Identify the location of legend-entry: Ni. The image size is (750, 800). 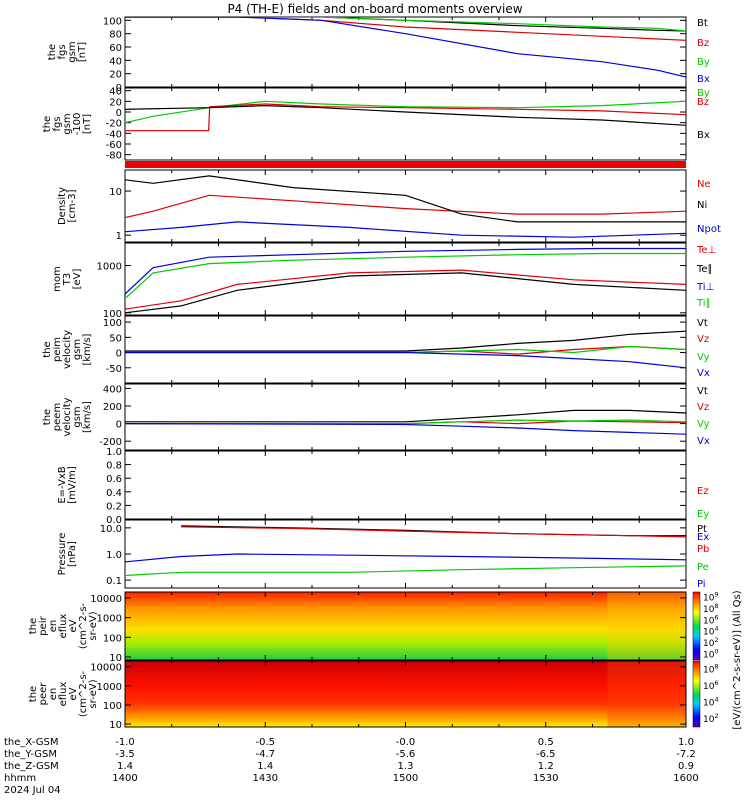
(702, 205).